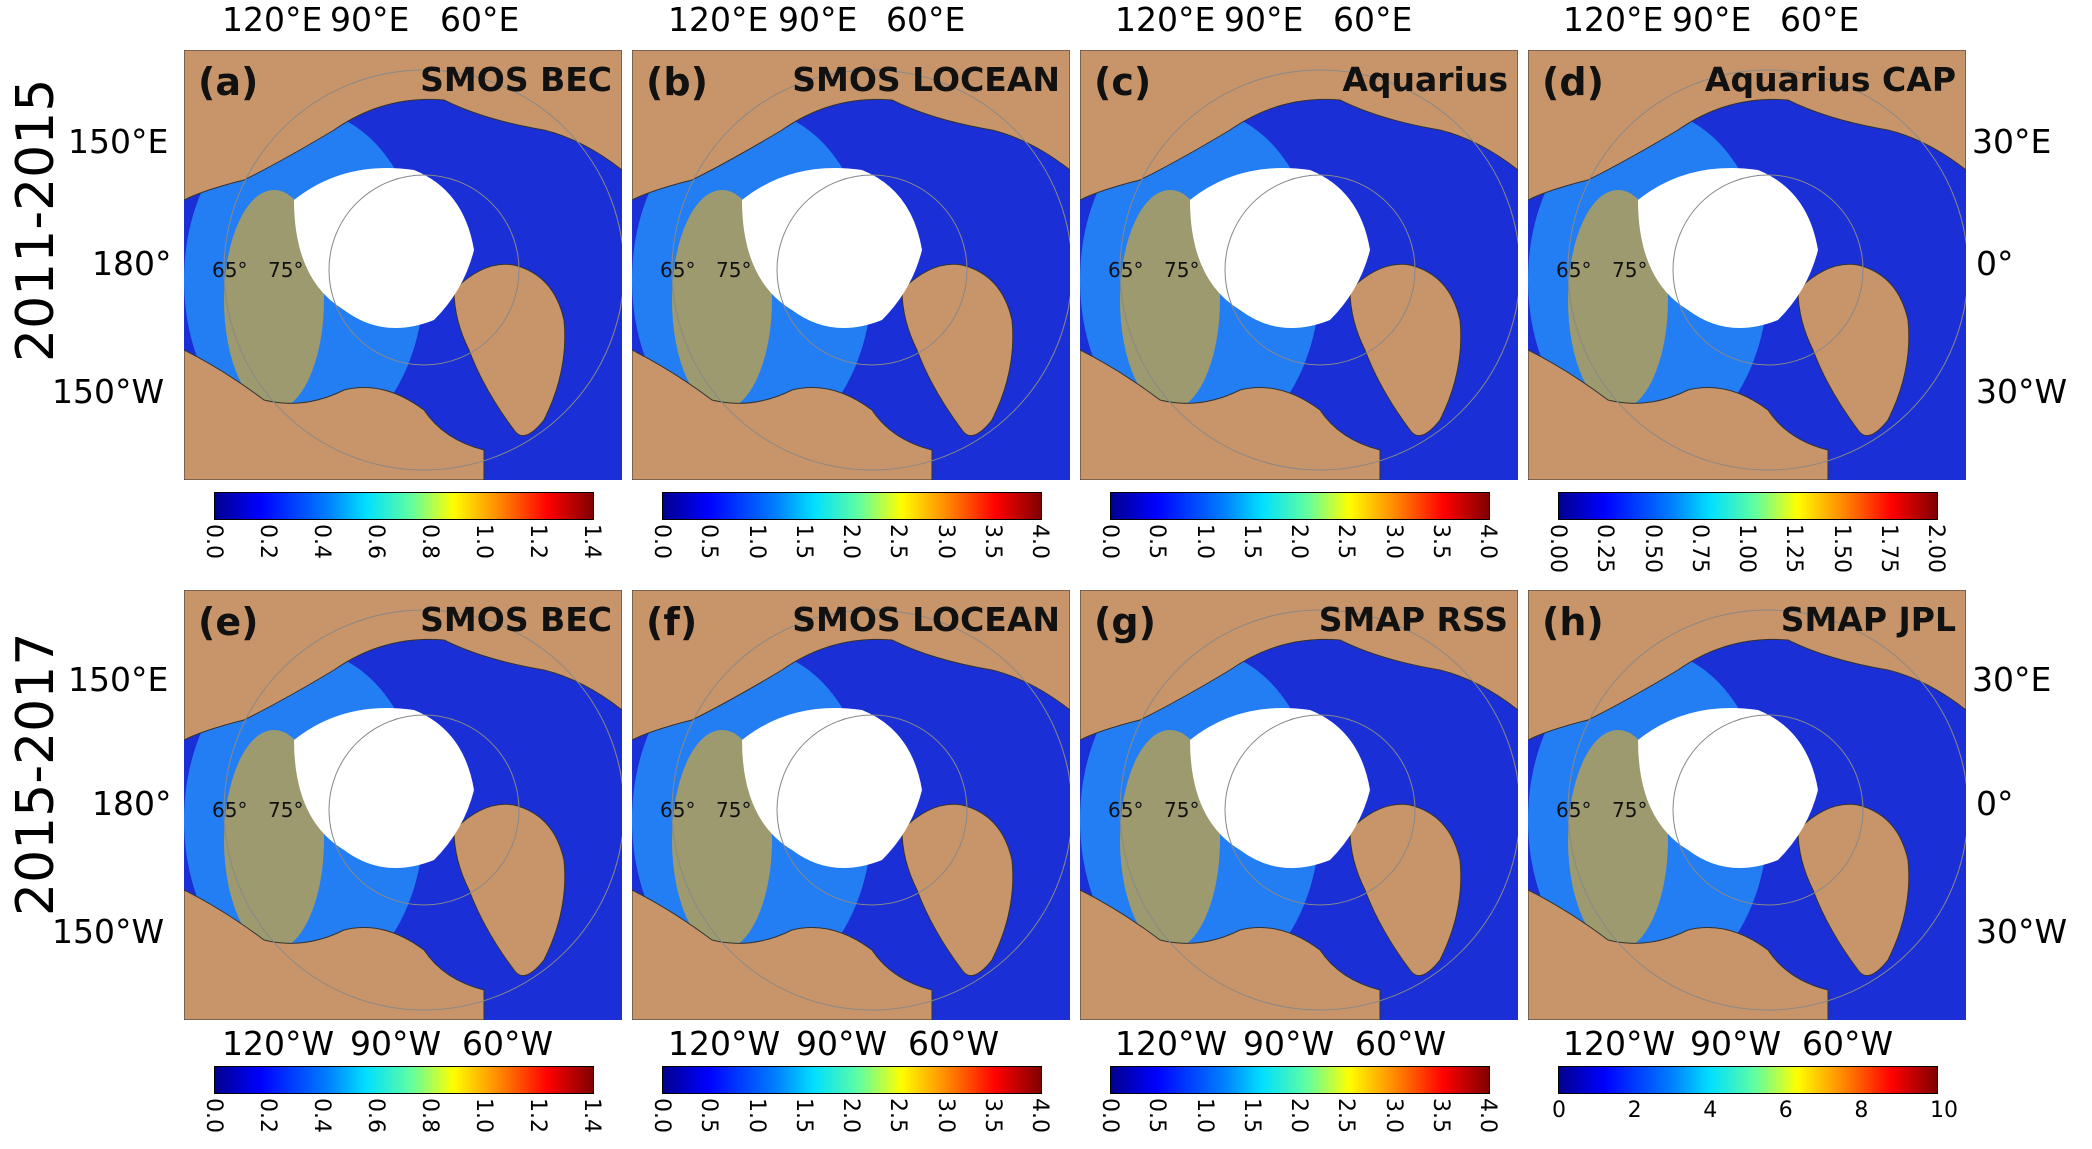 This screenshot has width=2092, height=1149. Describe the element at coordinates (1888, 548) in the screenshot. I see `colorbar-tick-label: 1.75` at that location.